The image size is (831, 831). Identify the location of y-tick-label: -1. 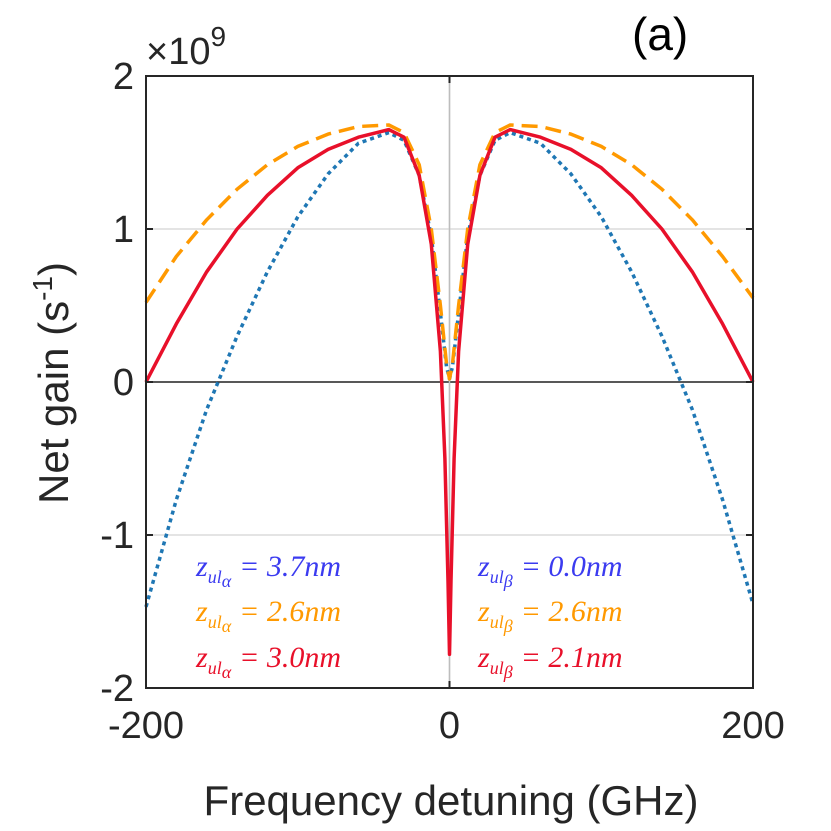
(117, 536).